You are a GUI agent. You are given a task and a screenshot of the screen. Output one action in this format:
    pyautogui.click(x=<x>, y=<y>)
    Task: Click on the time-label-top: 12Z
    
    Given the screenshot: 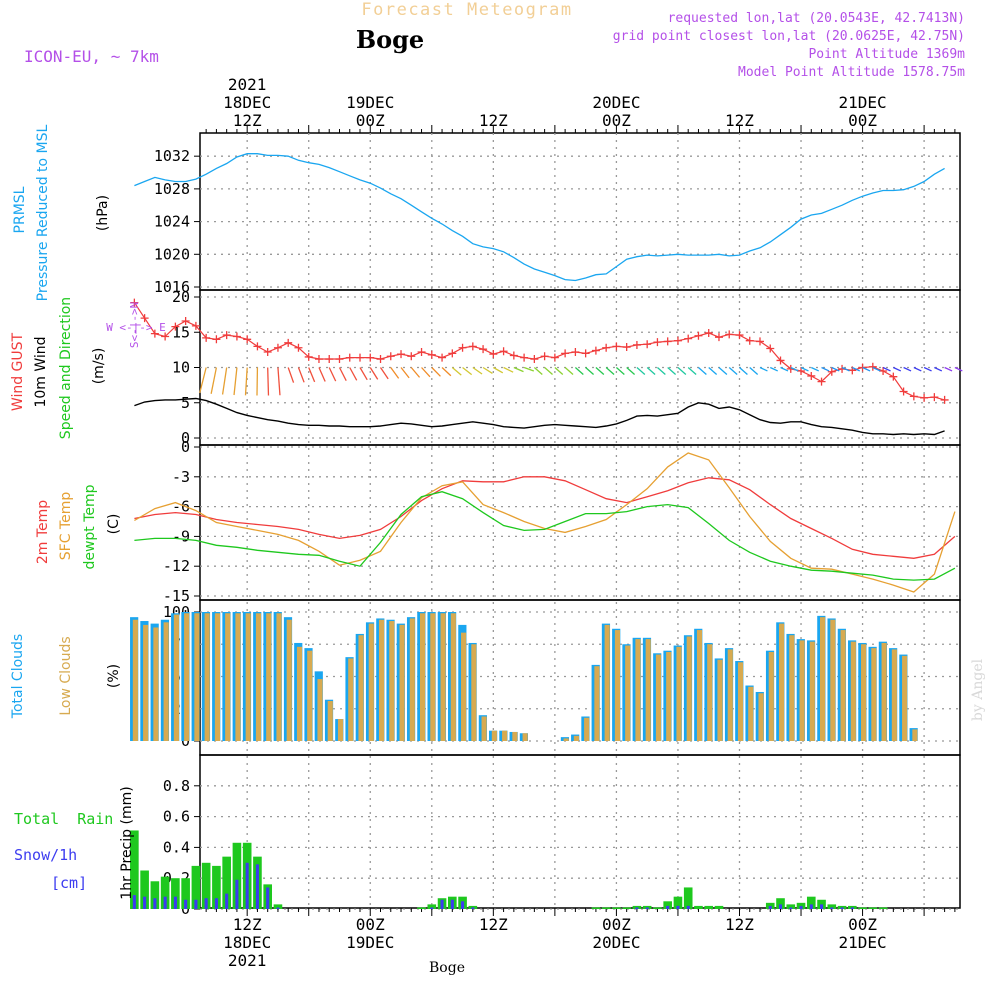 What is the action you would take?
    pyautogui.click(x=739, y=120)
    